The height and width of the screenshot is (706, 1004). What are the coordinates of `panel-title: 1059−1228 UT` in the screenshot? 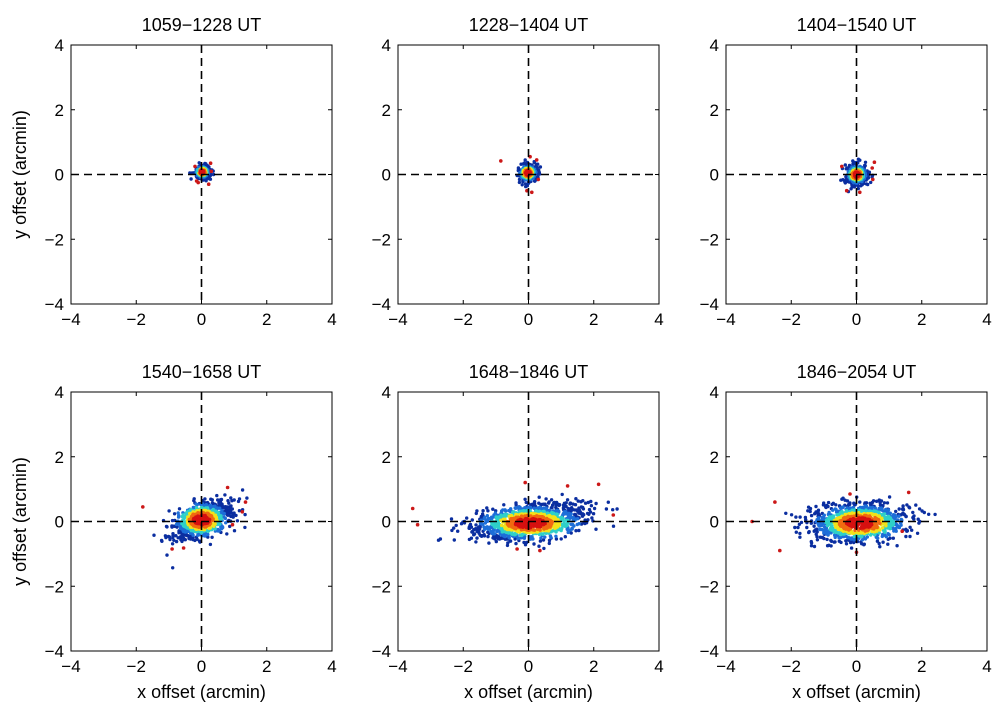 It's located at (202, 25).